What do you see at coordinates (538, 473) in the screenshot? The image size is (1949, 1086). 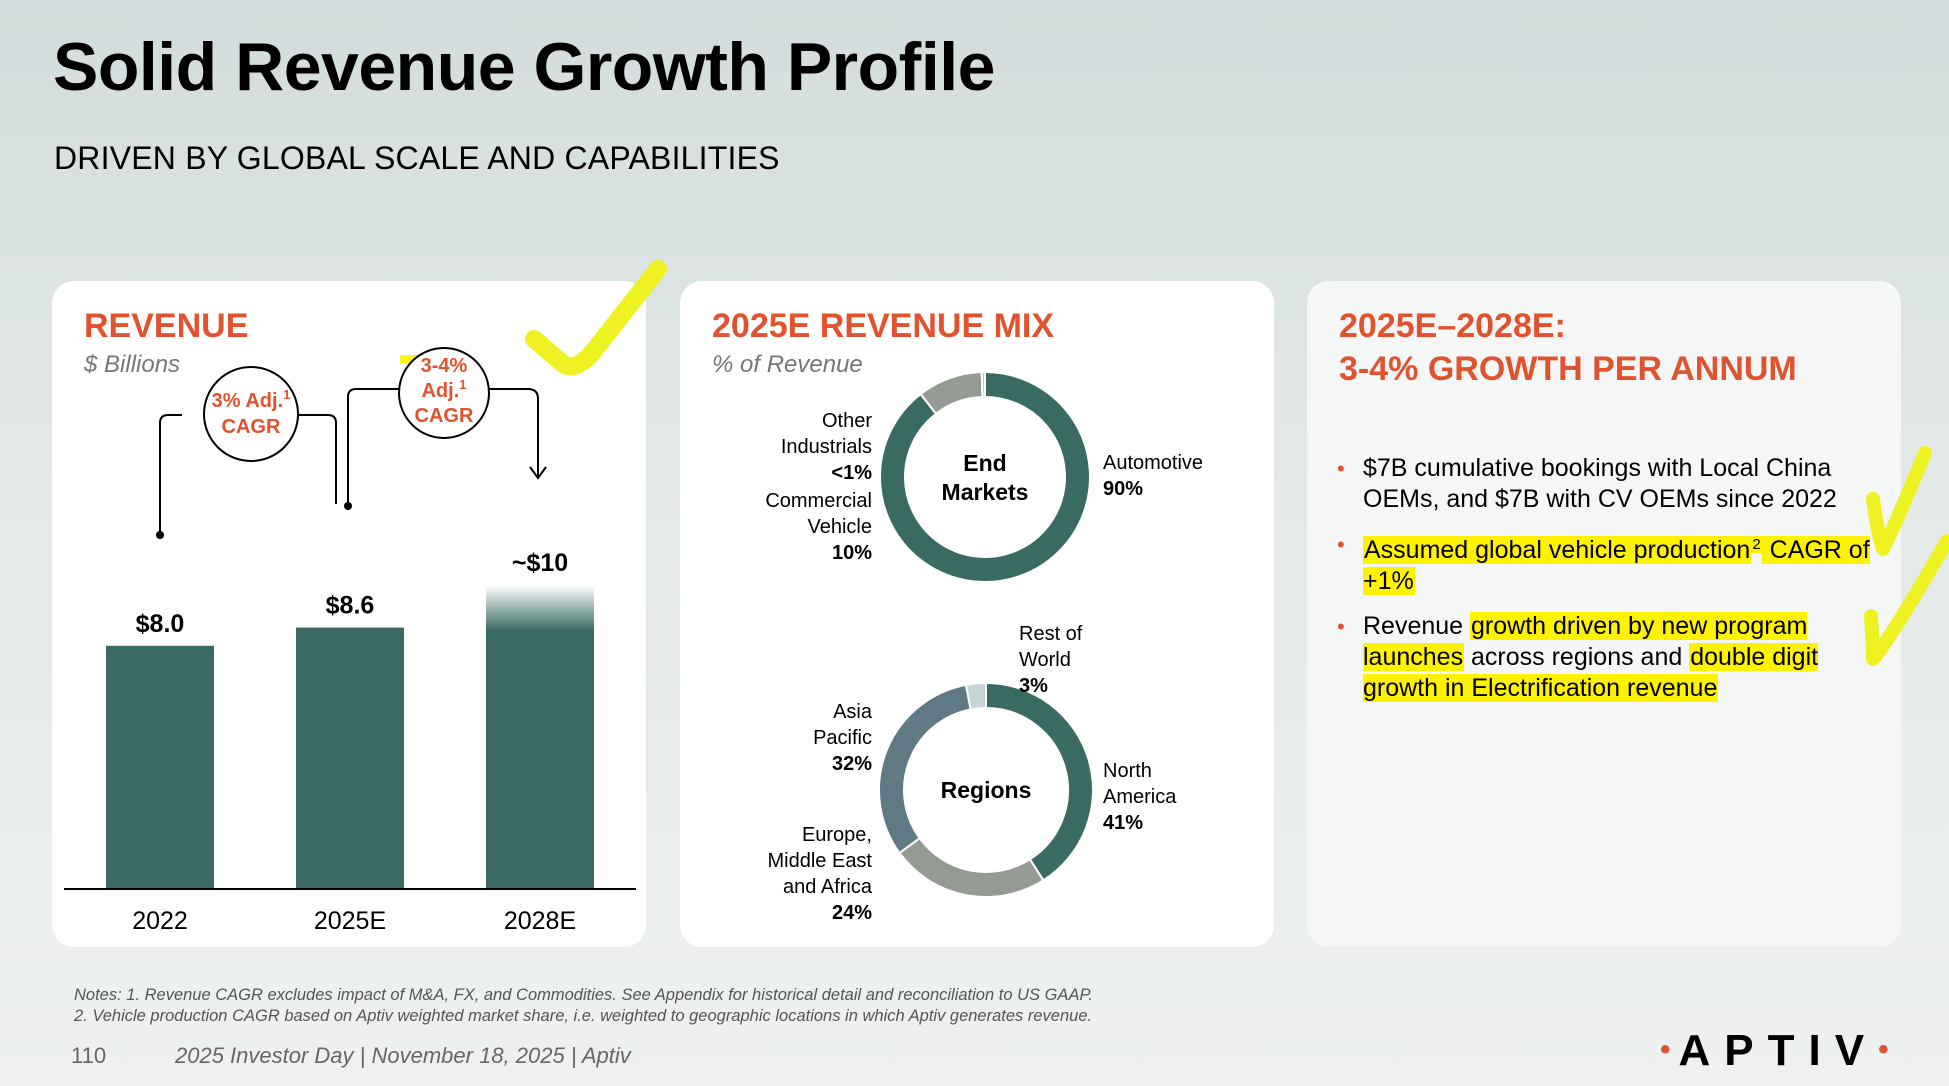 I see `cagr-arrow-head` at bounding box center [538, 473].